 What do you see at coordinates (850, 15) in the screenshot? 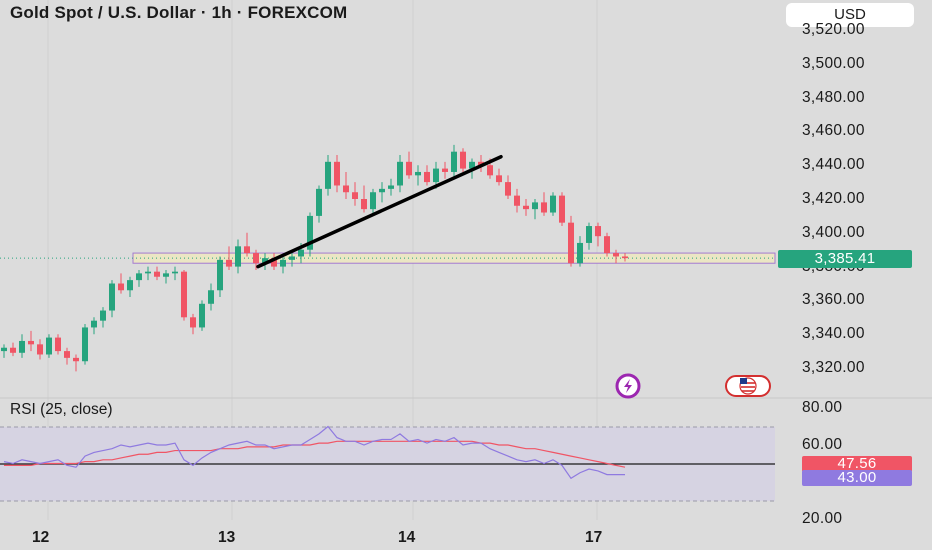
I see `currency-button: USD` at bounding box center [850, 15].